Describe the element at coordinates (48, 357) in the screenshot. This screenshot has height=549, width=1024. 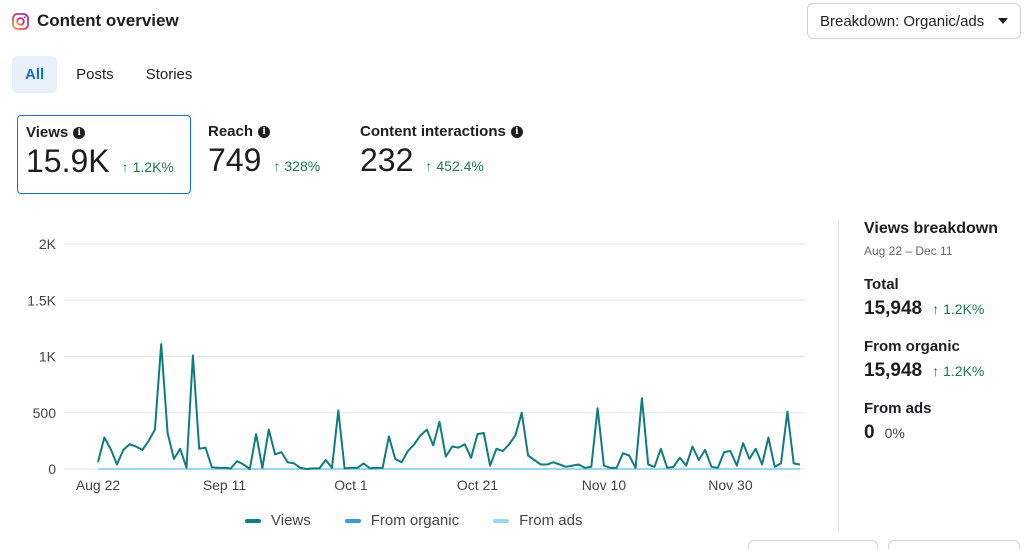
I see `y-tick-label: 1K` at that location.